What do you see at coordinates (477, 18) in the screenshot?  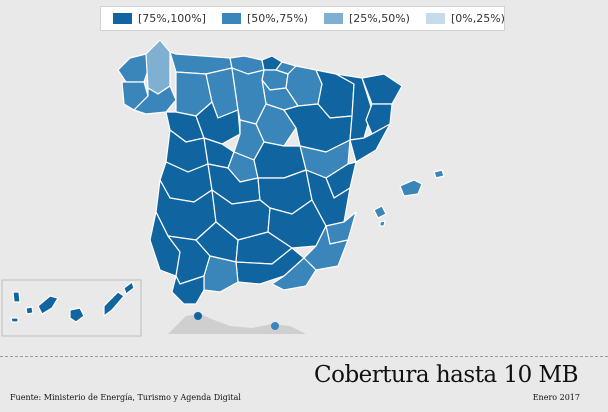 I see `legend-label-0-25: [0%,25%)` at bounding box center [477, 18].